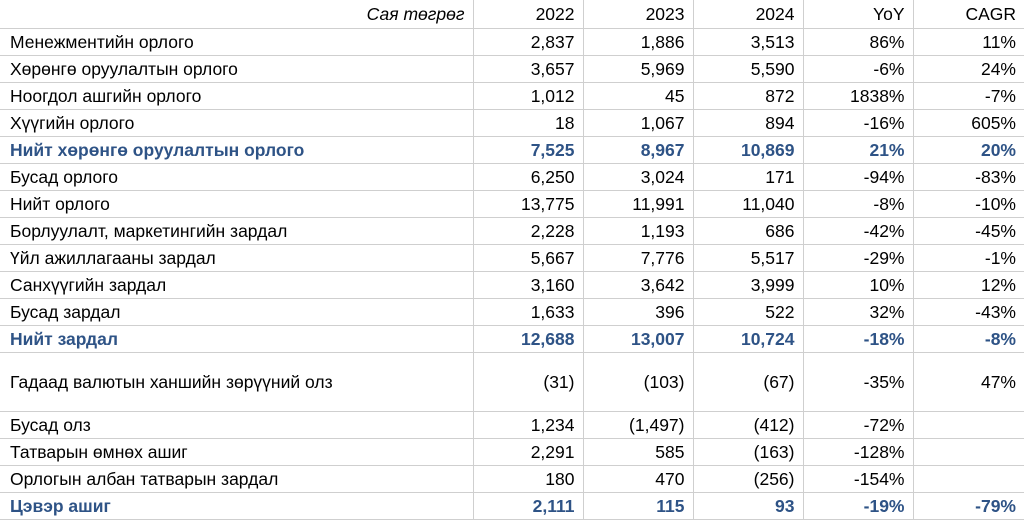 The image size is (1024, 520). I want to click on cagr-value: -79%, so click(968, 506).